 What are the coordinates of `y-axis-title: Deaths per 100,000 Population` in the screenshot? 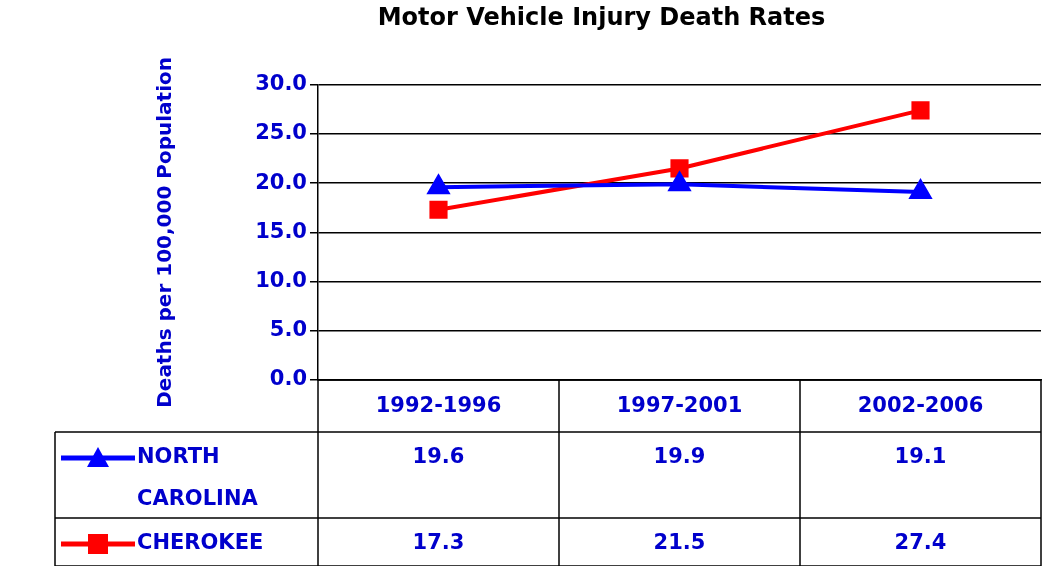 It's located at (164, 232).